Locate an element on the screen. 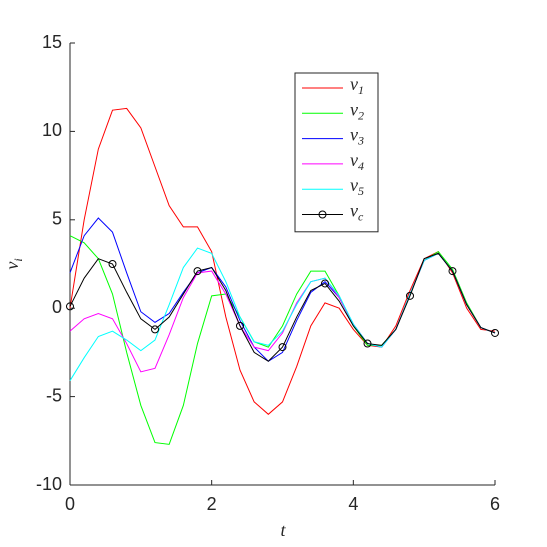 The width and height of the screenshot is (547, 547). y-tick-label: 5 is located at coordinates (57, 219).